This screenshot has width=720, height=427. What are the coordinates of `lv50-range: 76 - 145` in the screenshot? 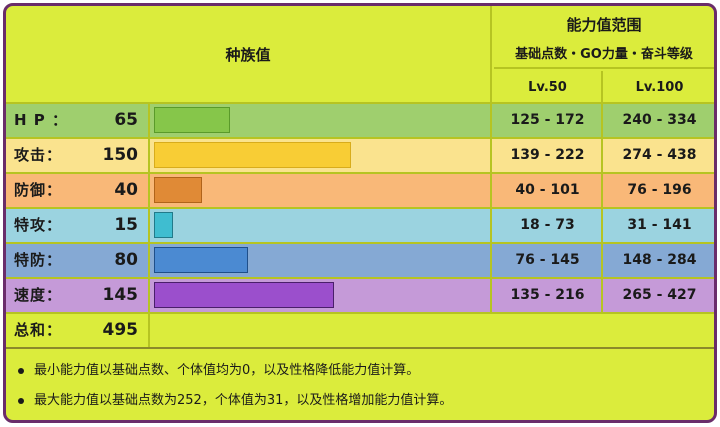 It's located at (548, 260).